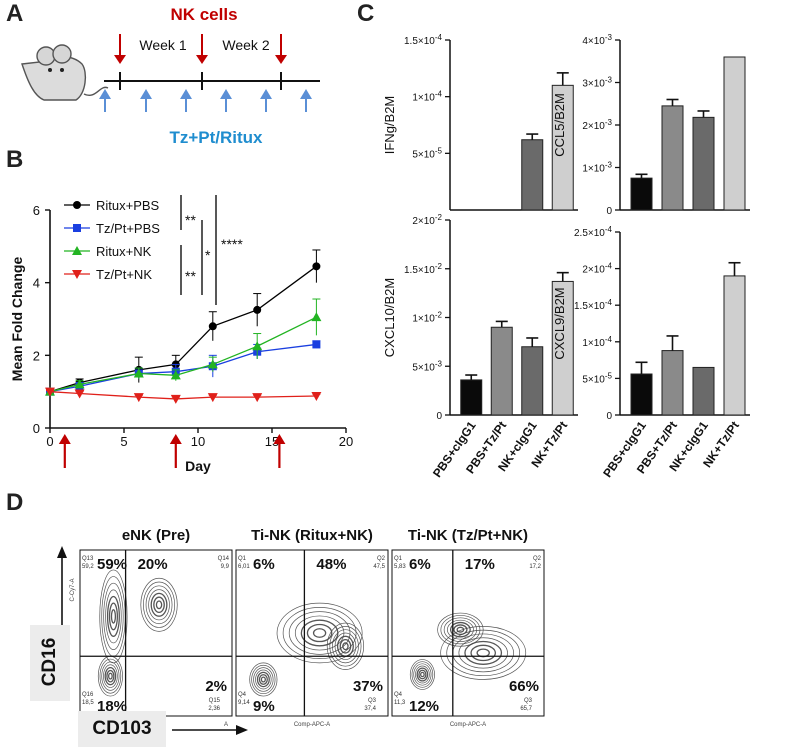 The width and height of the screenshot is (786, 751). I want to click on quadrant-value: 9,14, so click(244, 703).